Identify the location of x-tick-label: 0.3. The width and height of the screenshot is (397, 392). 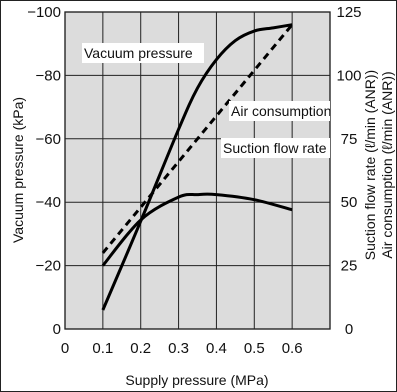
(178, 348).